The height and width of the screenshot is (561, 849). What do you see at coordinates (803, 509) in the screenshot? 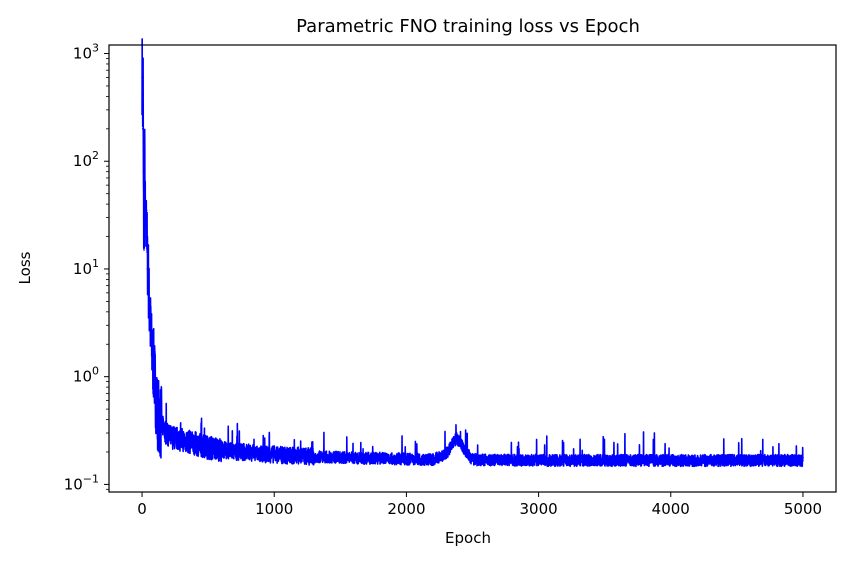
I see `x-tick-label: 5000` at bounding box center [803, 509].